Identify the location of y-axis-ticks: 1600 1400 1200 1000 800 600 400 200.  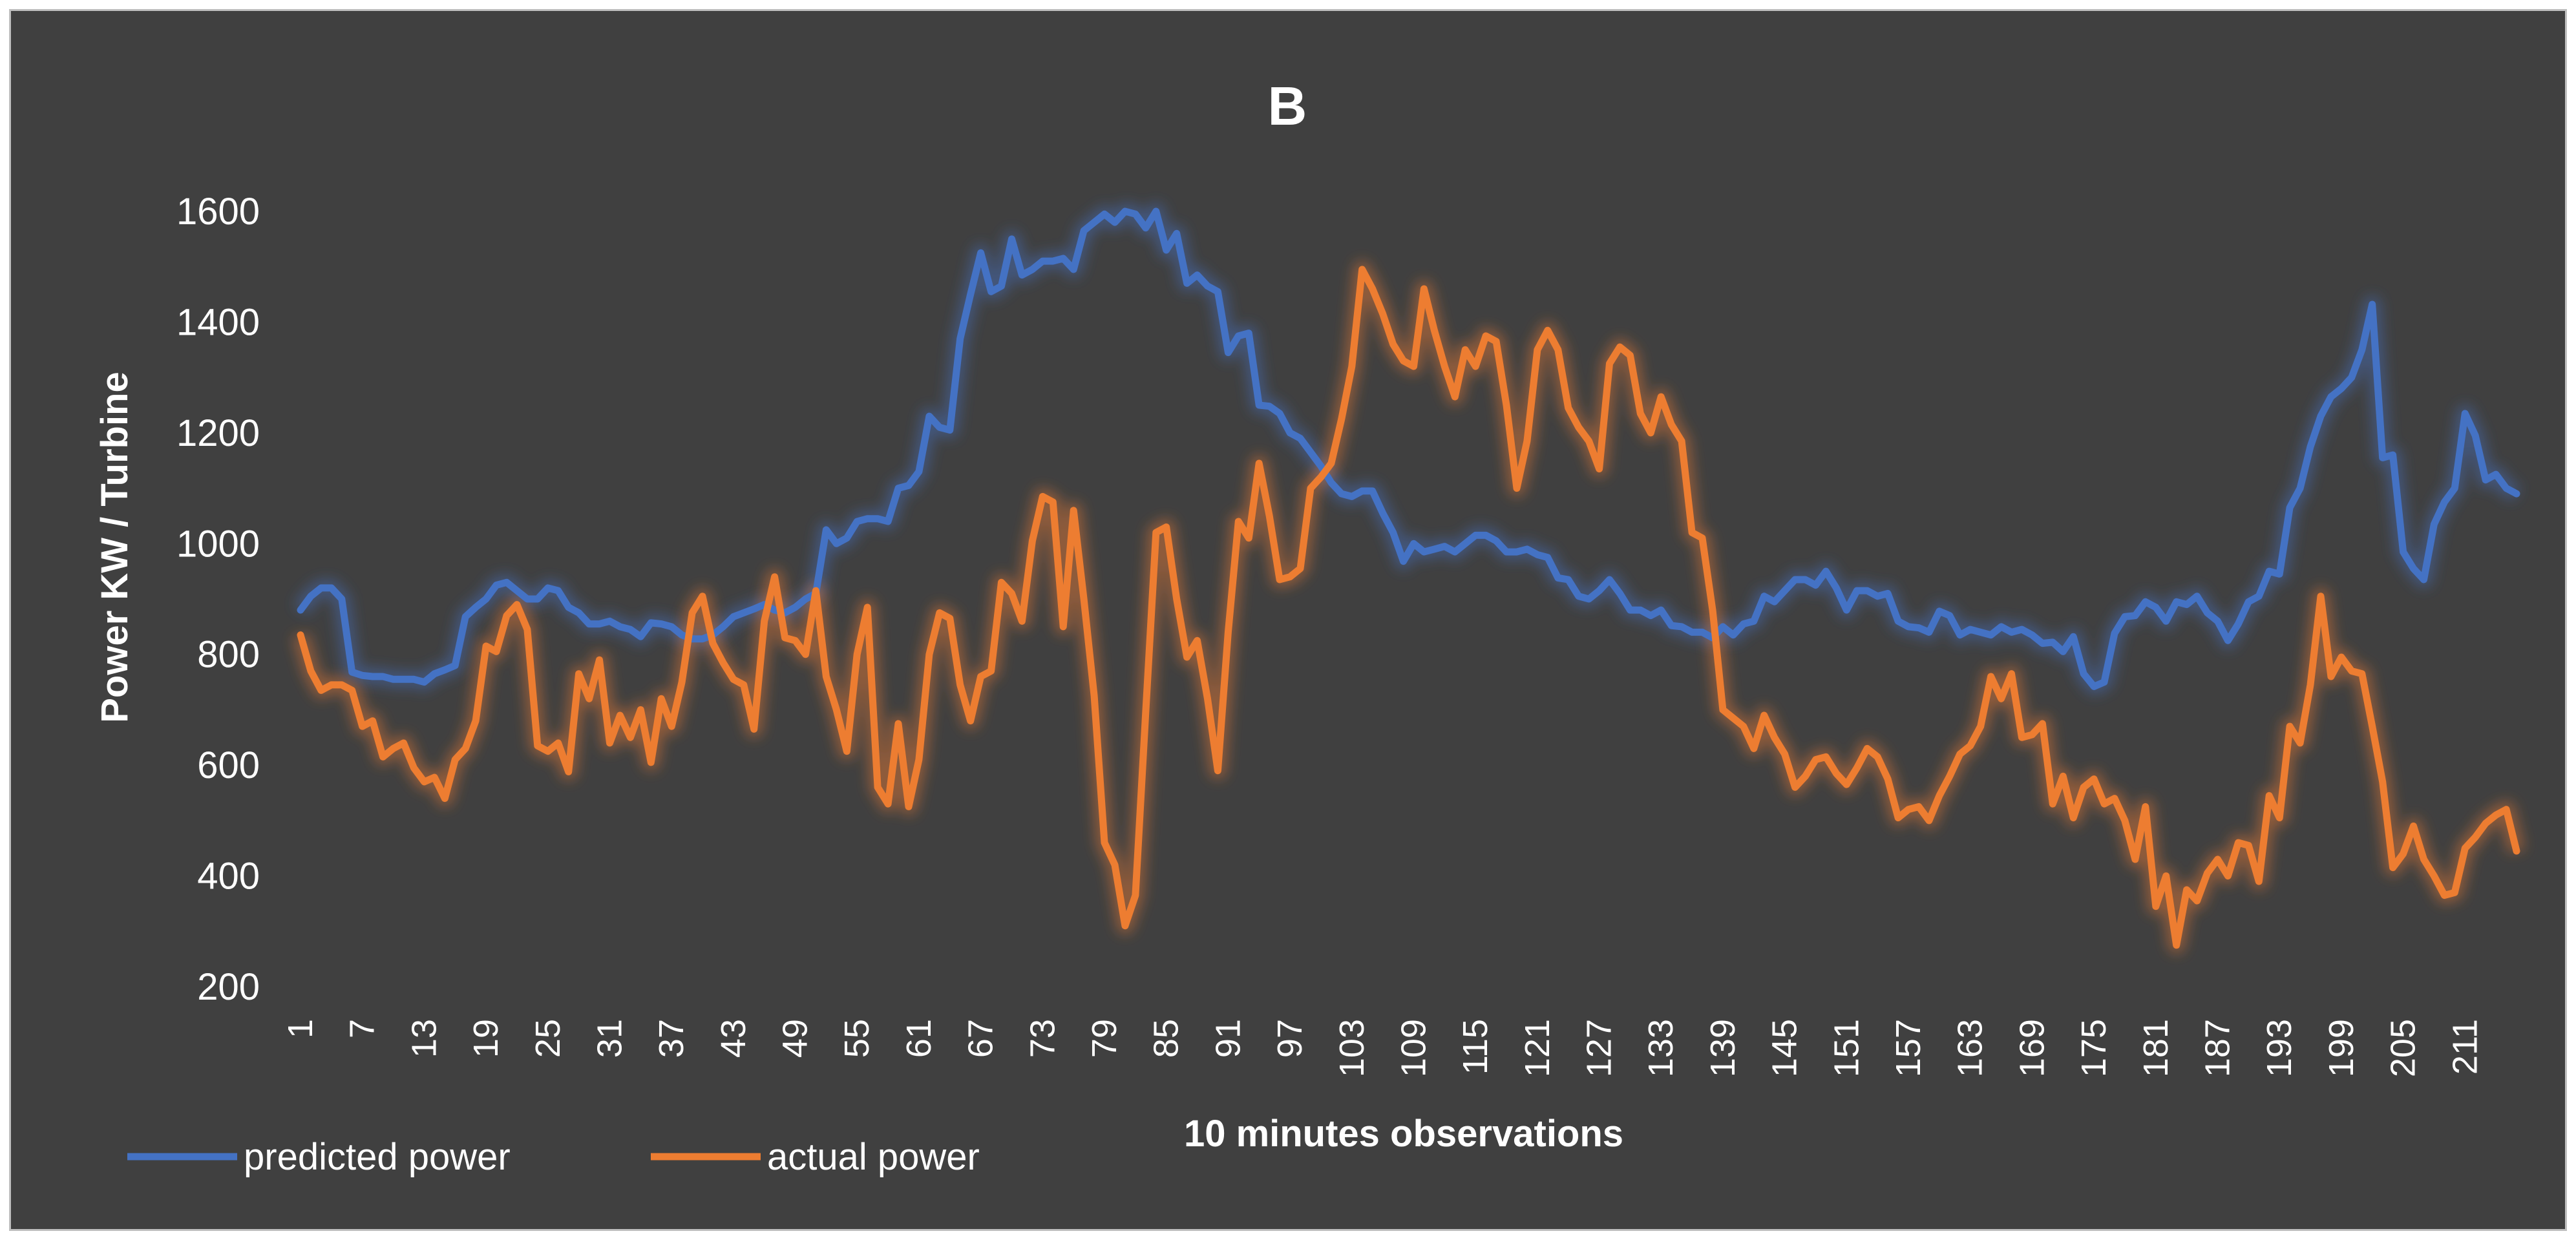
(218, 600).